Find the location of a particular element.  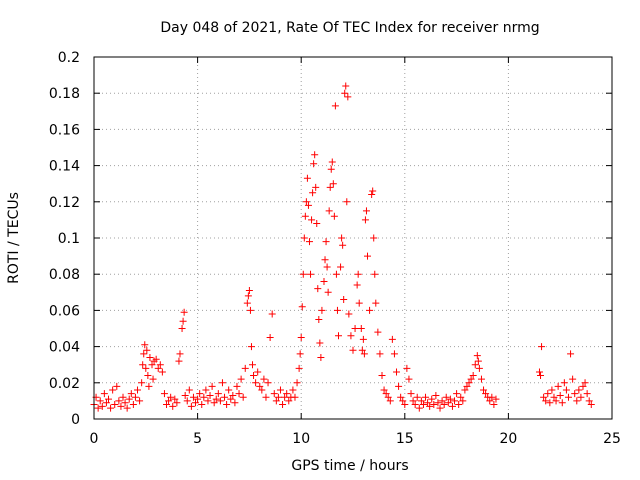

y-tick-label: 0.16 is located at coordinates (64, 130).